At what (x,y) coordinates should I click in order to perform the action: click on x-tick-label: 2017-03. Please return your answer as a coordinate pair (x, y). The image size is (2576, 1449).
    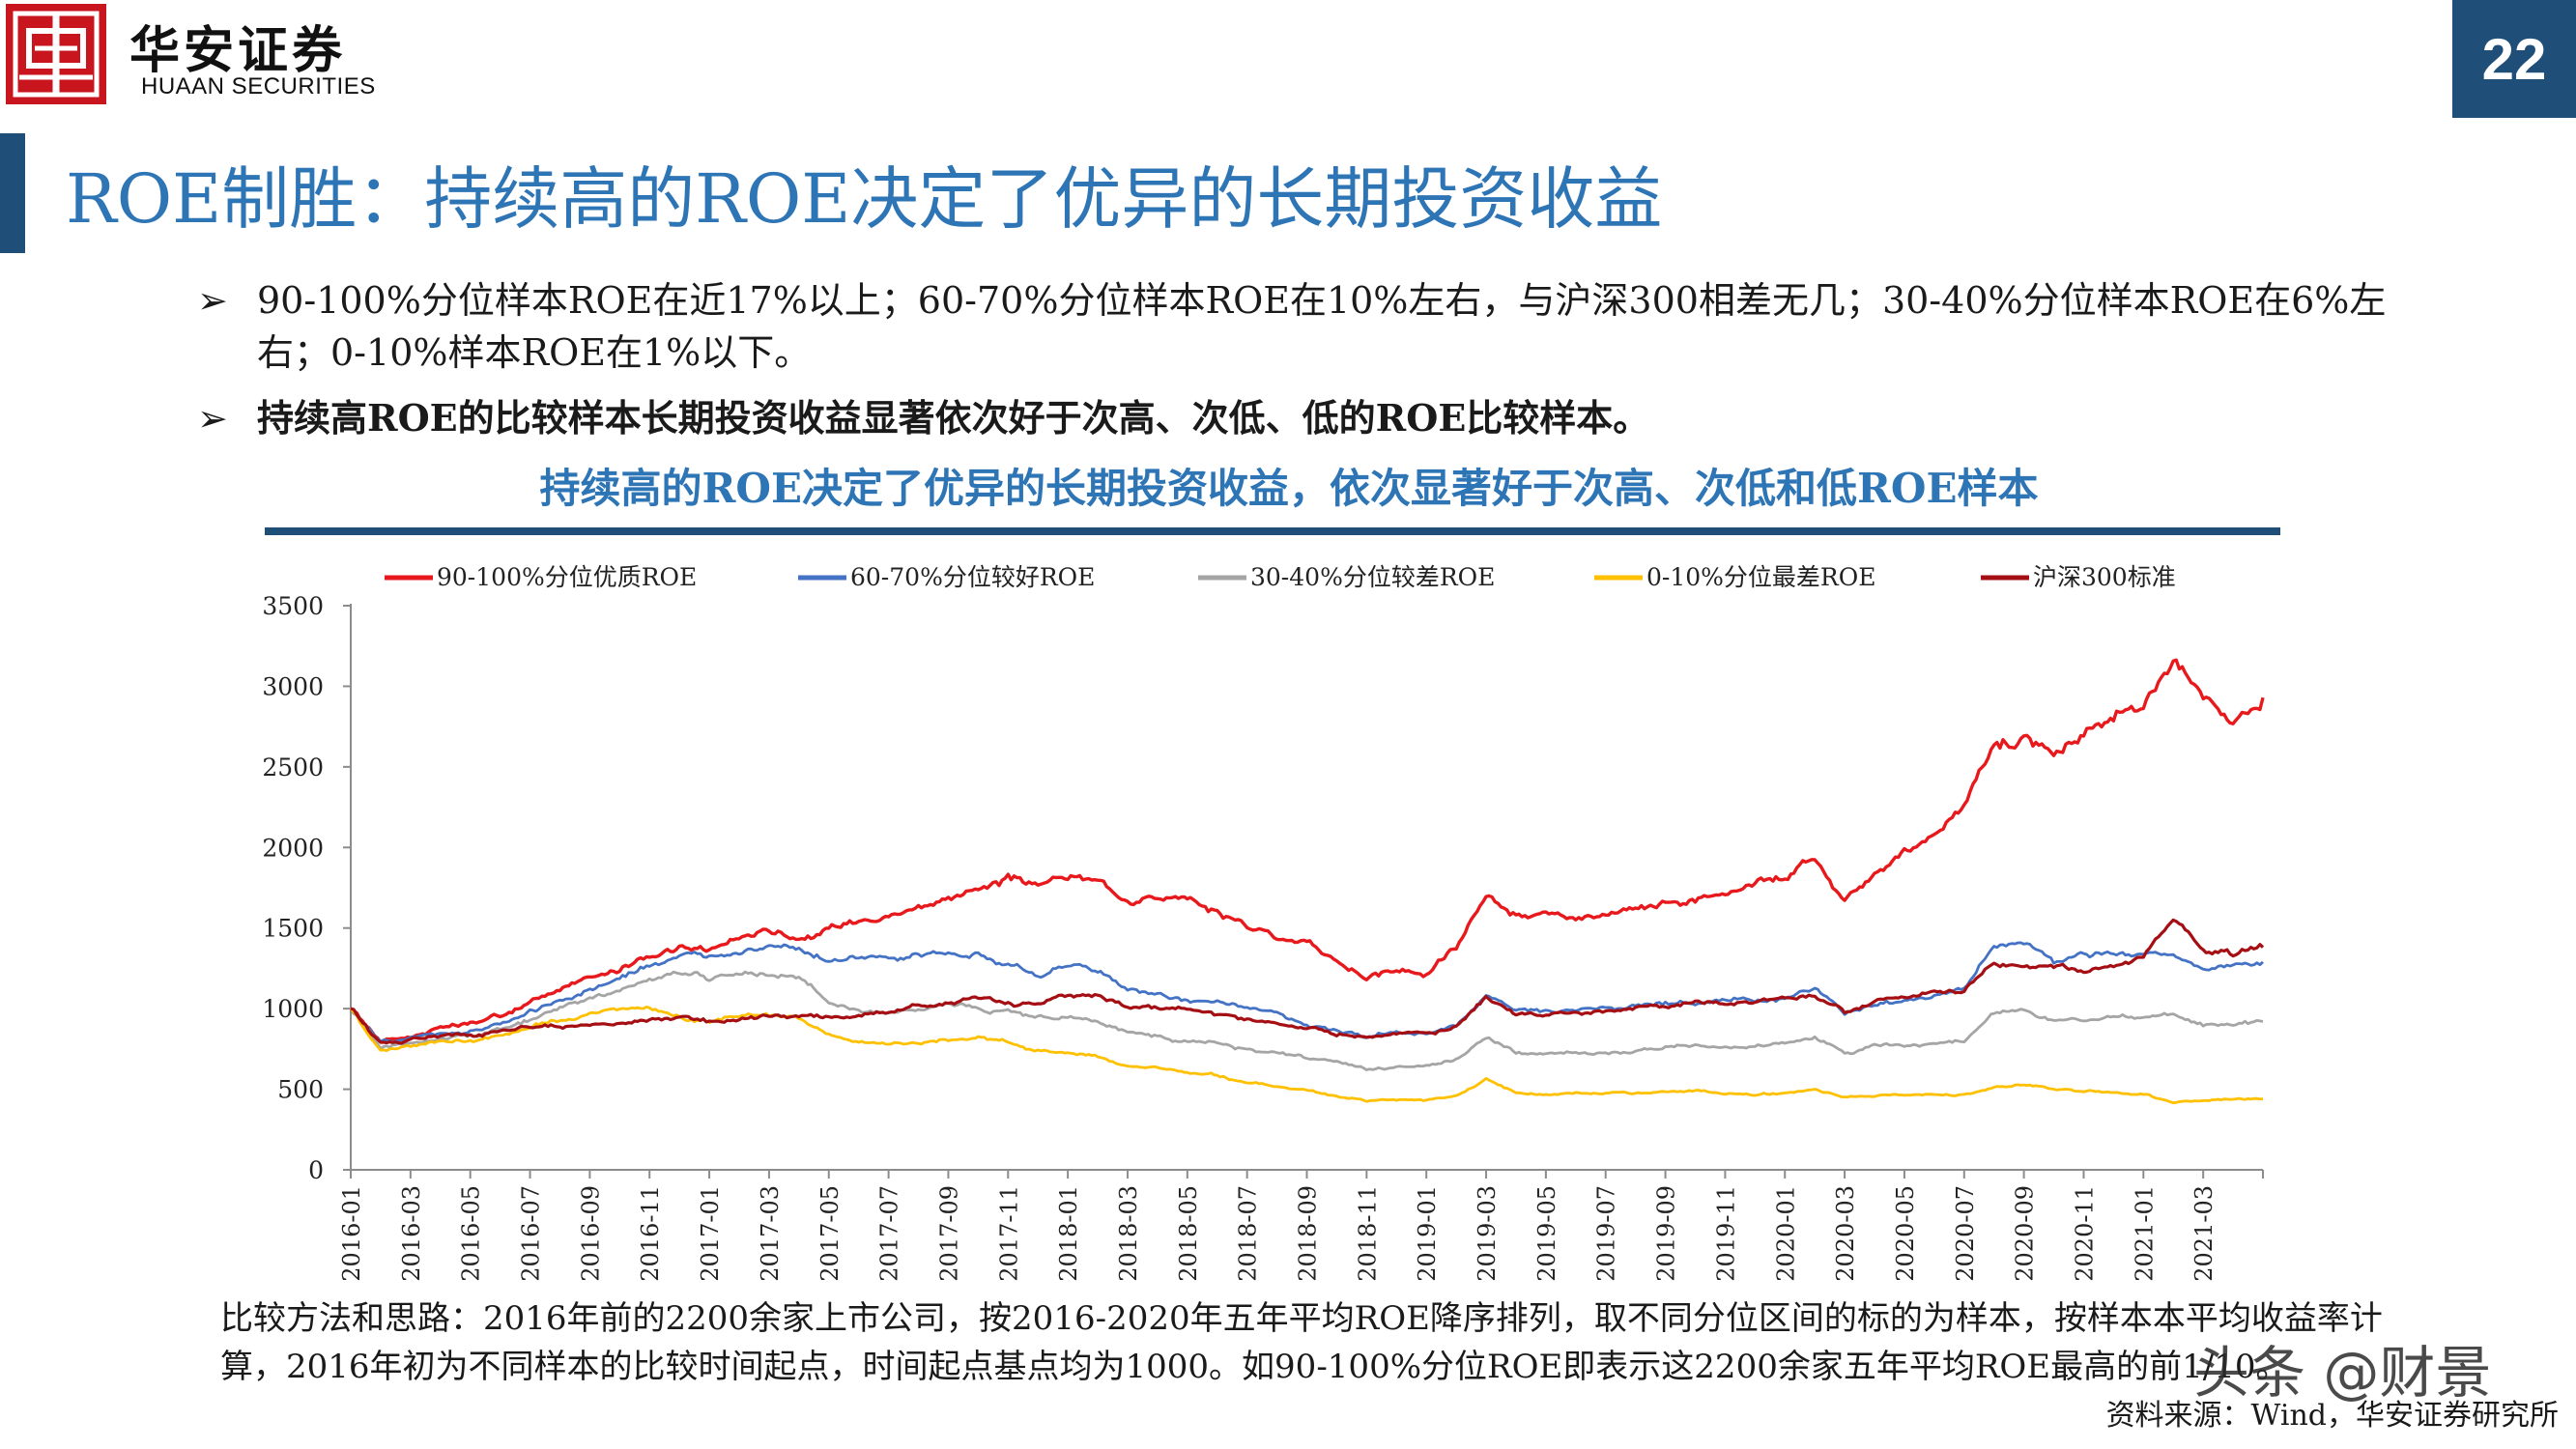
    Looking at the image, I should click on (771, 1233).